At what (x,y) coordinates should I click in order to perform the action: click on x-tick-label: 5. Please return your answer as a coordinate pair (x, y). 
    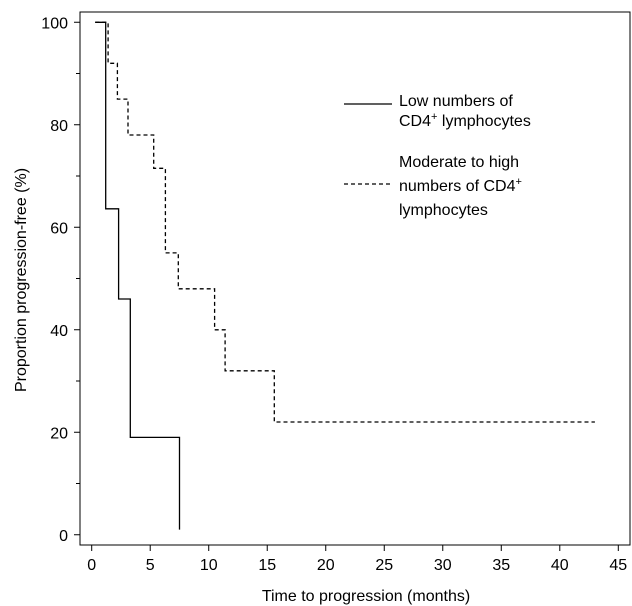
    Looking at the image, I should click on (150, 565).